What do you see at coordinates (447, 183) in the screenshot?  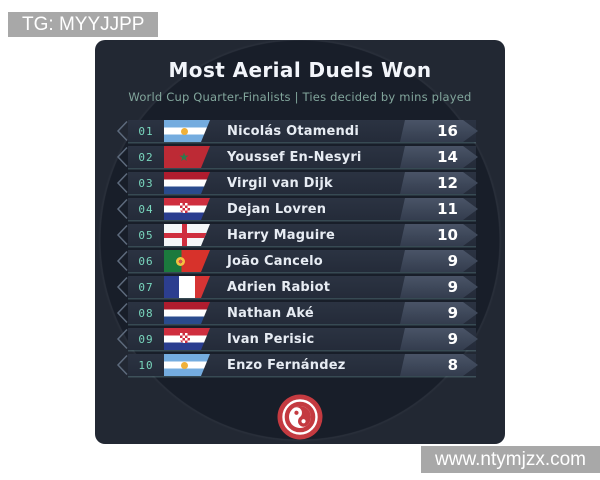 I see `value-label: 12` at bounding box center [447, 183].